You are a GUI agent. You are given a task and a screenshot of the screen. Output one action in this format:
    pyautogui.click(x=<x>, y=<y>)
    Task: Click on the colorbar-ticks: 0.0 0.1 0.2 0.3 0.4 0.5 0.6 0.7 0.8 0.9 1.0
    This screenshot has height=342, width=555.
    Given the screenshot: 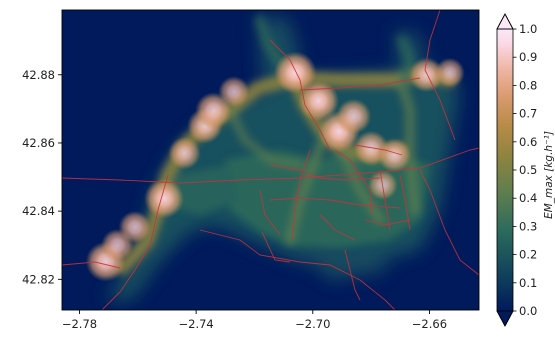 What is the action you would take?
    pyautogui.click(x=525, y=170)
    